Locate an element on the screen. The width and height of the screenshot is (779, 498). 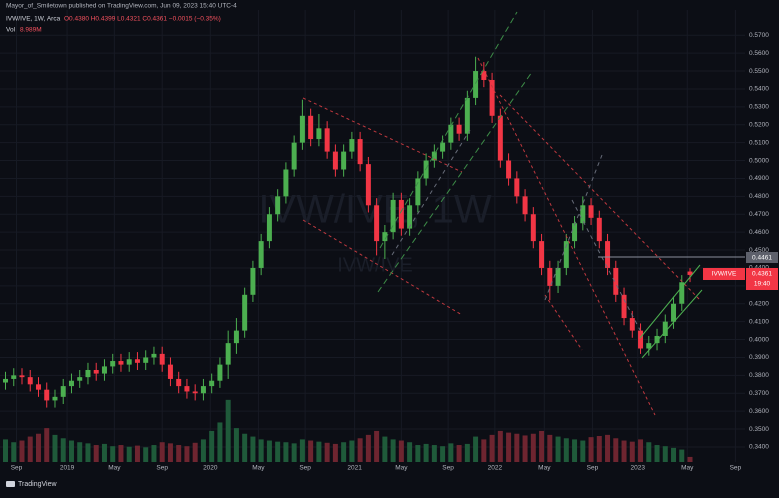
level-label: 0.4461 is located at coordinates (762, 258).